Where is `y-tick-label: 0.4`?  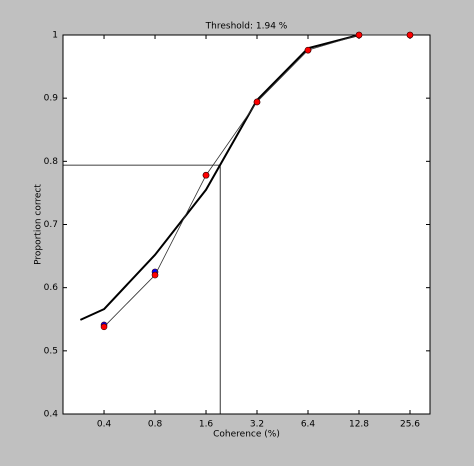 y-tick-label: 0.4 is located at coordinates (51, 415).